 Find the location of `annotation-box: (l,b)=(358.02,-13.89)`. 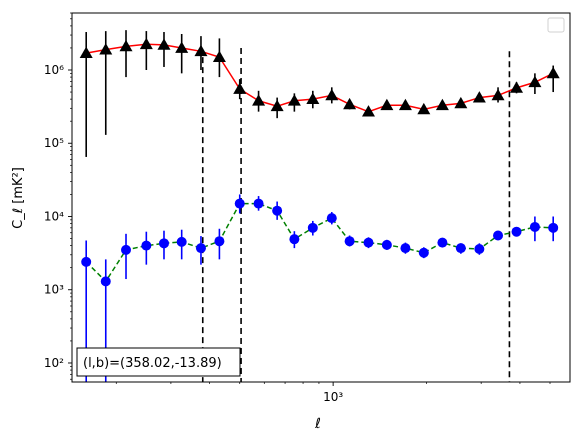

annotation-box: (l,b)=(358.02,-13.89) is located at coordinates (158, 362).